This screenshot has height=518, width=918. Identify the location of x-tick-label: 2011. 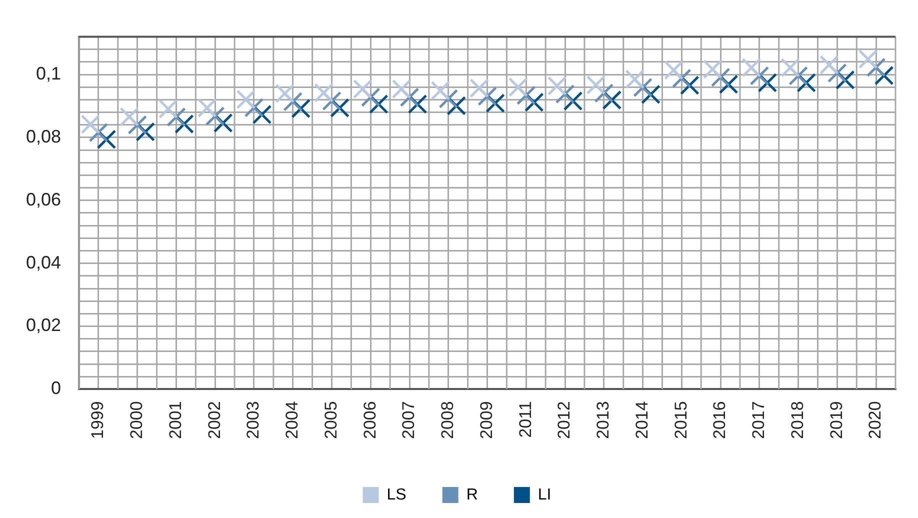
(525, 419).